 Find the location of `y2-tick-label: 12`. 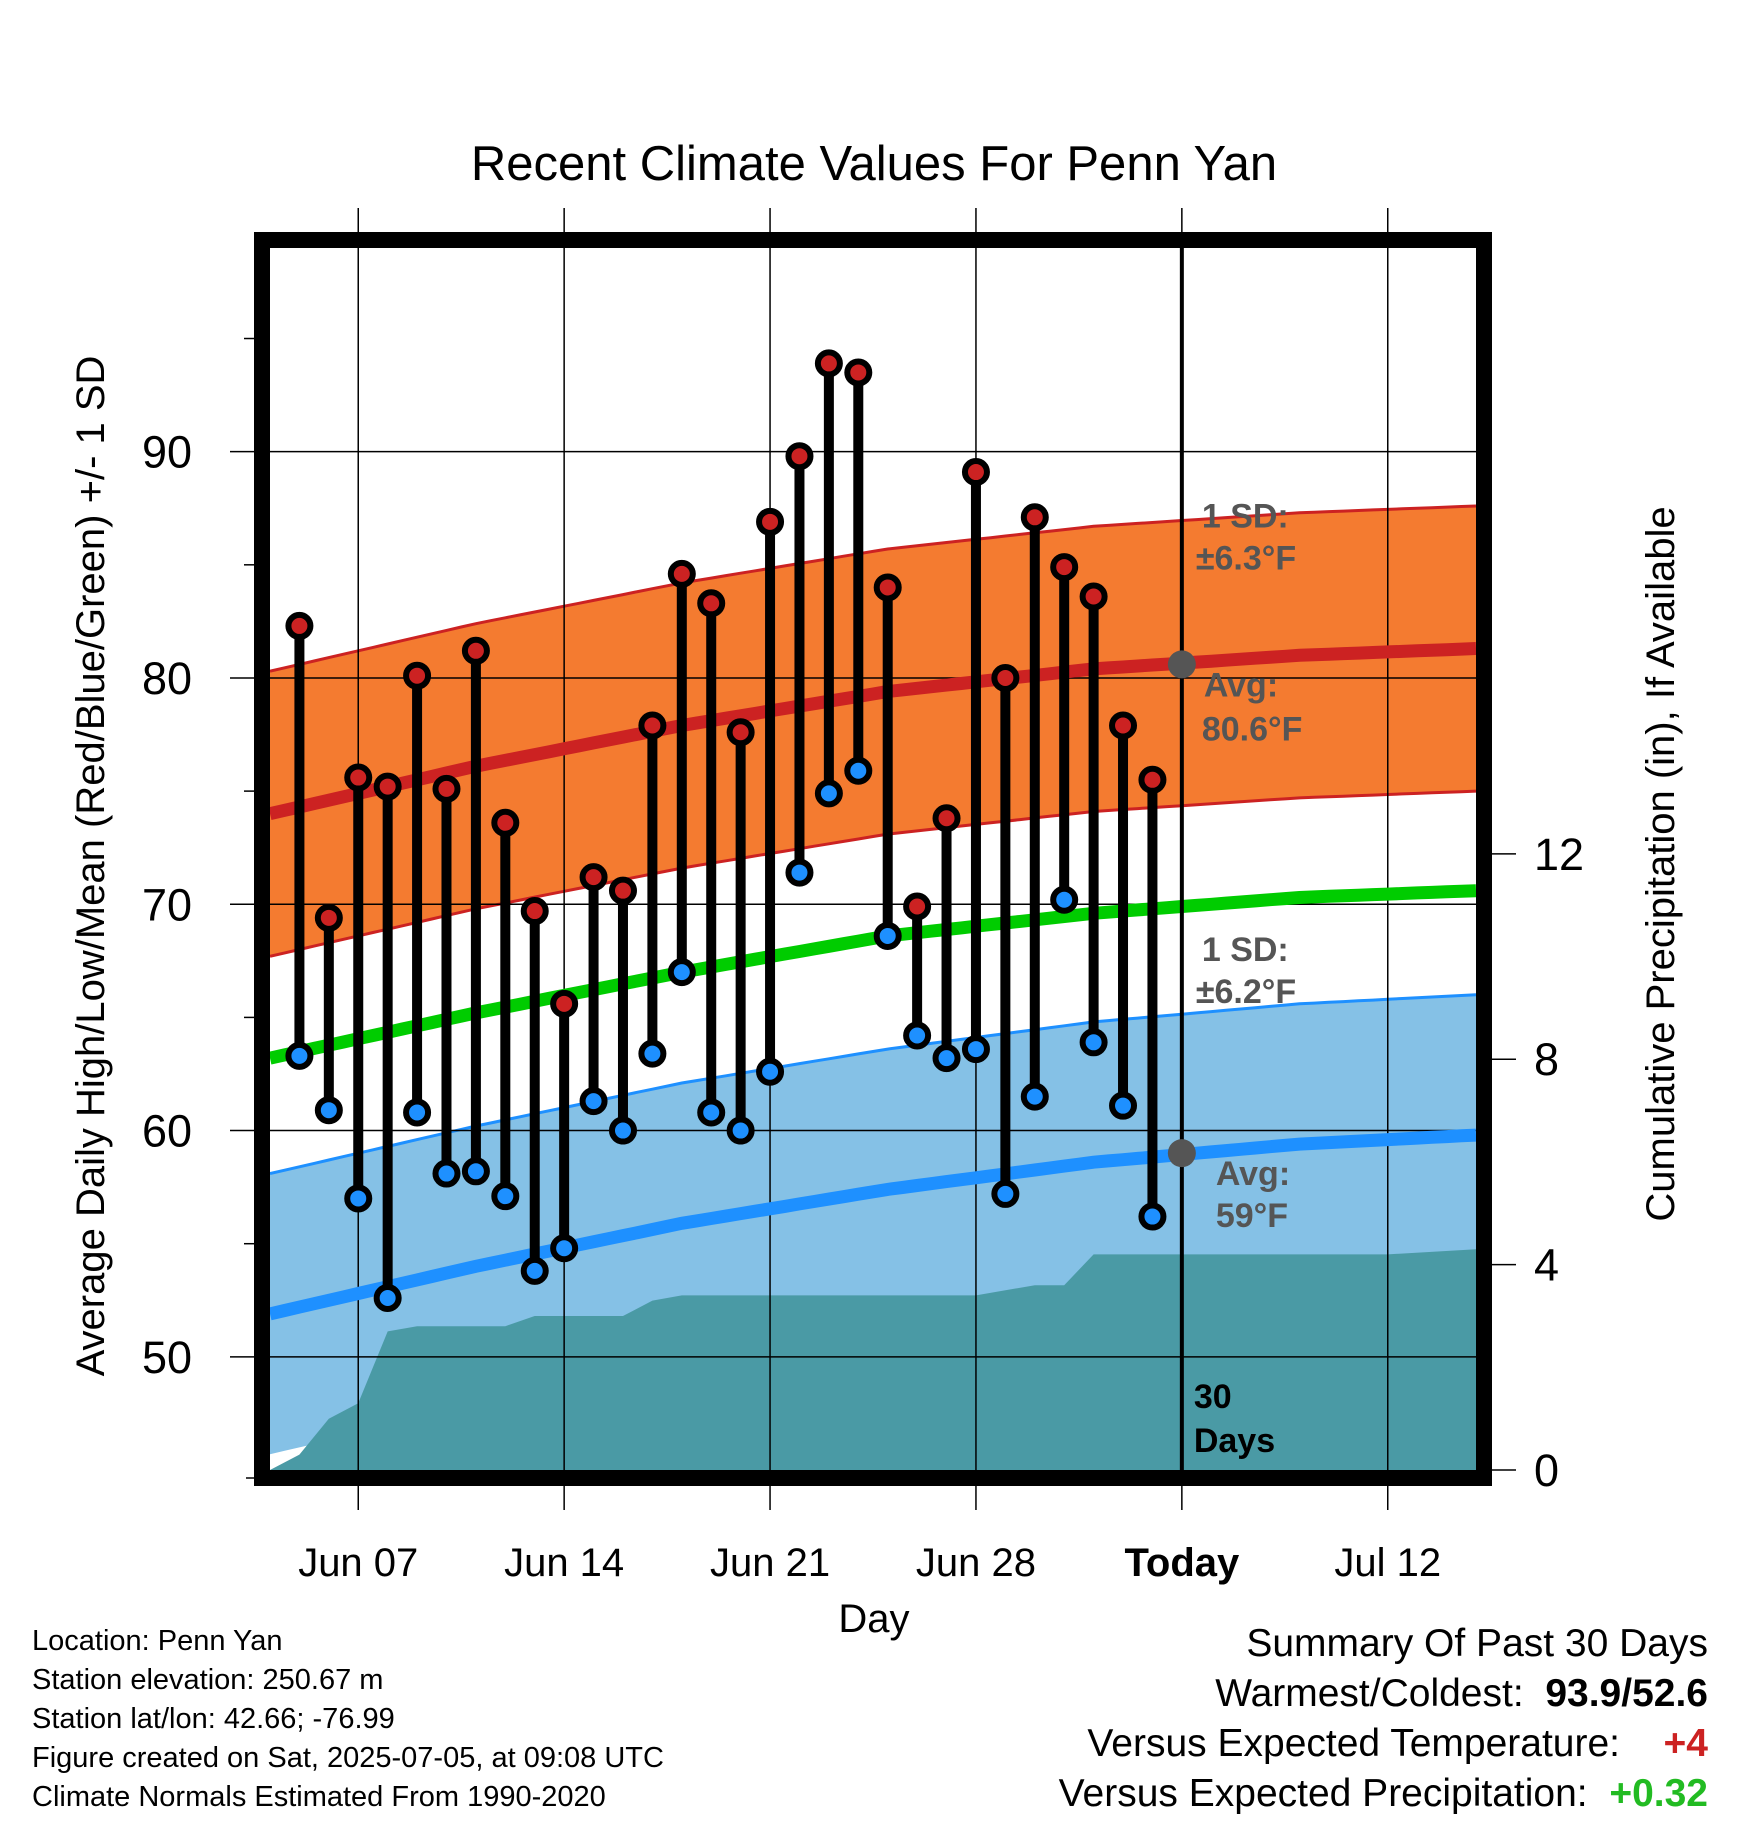

y2-tick-label: 12 is located at coordinates (1559, 854).